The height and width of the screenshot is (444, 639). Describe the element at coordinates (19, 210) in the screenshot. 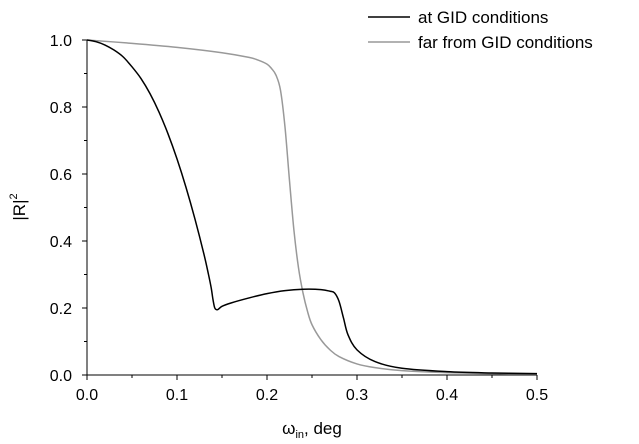

I see `y-axis-title-main: |R|` at that location.